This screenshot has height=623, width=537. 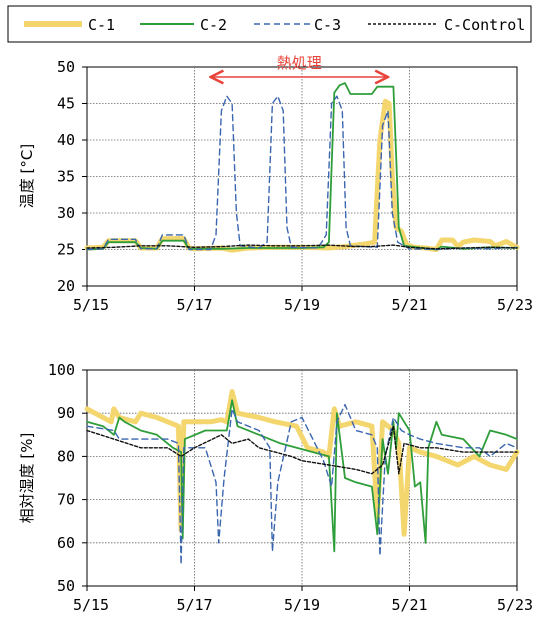 I want to click on legend-label-control: C-Control, so click(x=484, y=25).